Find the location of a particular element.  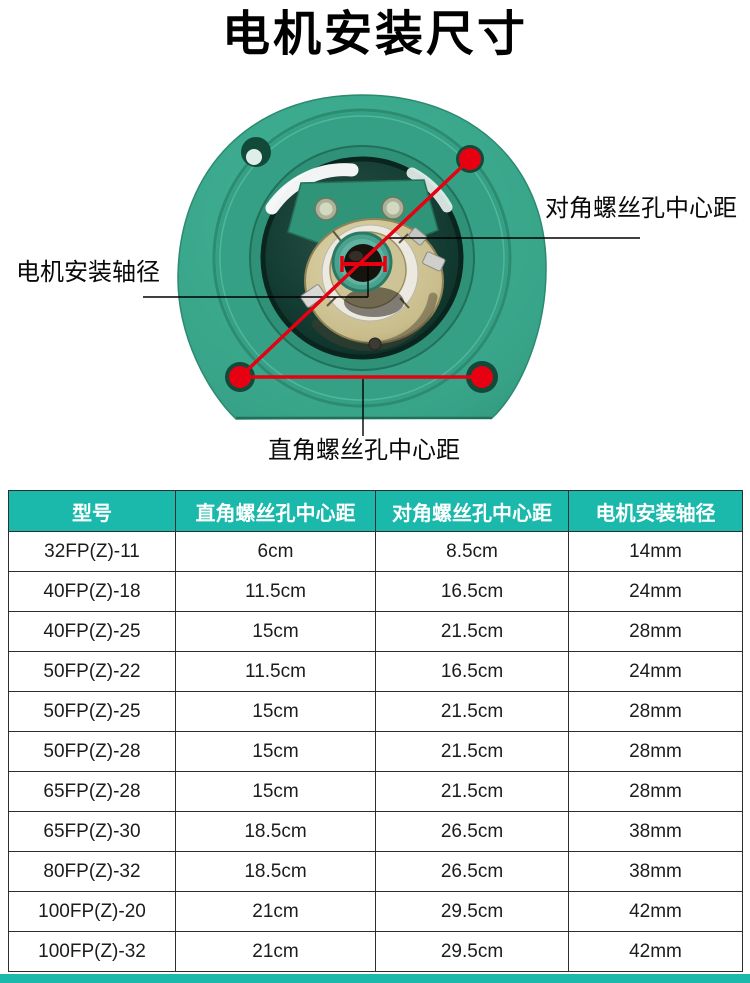

boss-highlight-ring is located at coordinates (362, 258).